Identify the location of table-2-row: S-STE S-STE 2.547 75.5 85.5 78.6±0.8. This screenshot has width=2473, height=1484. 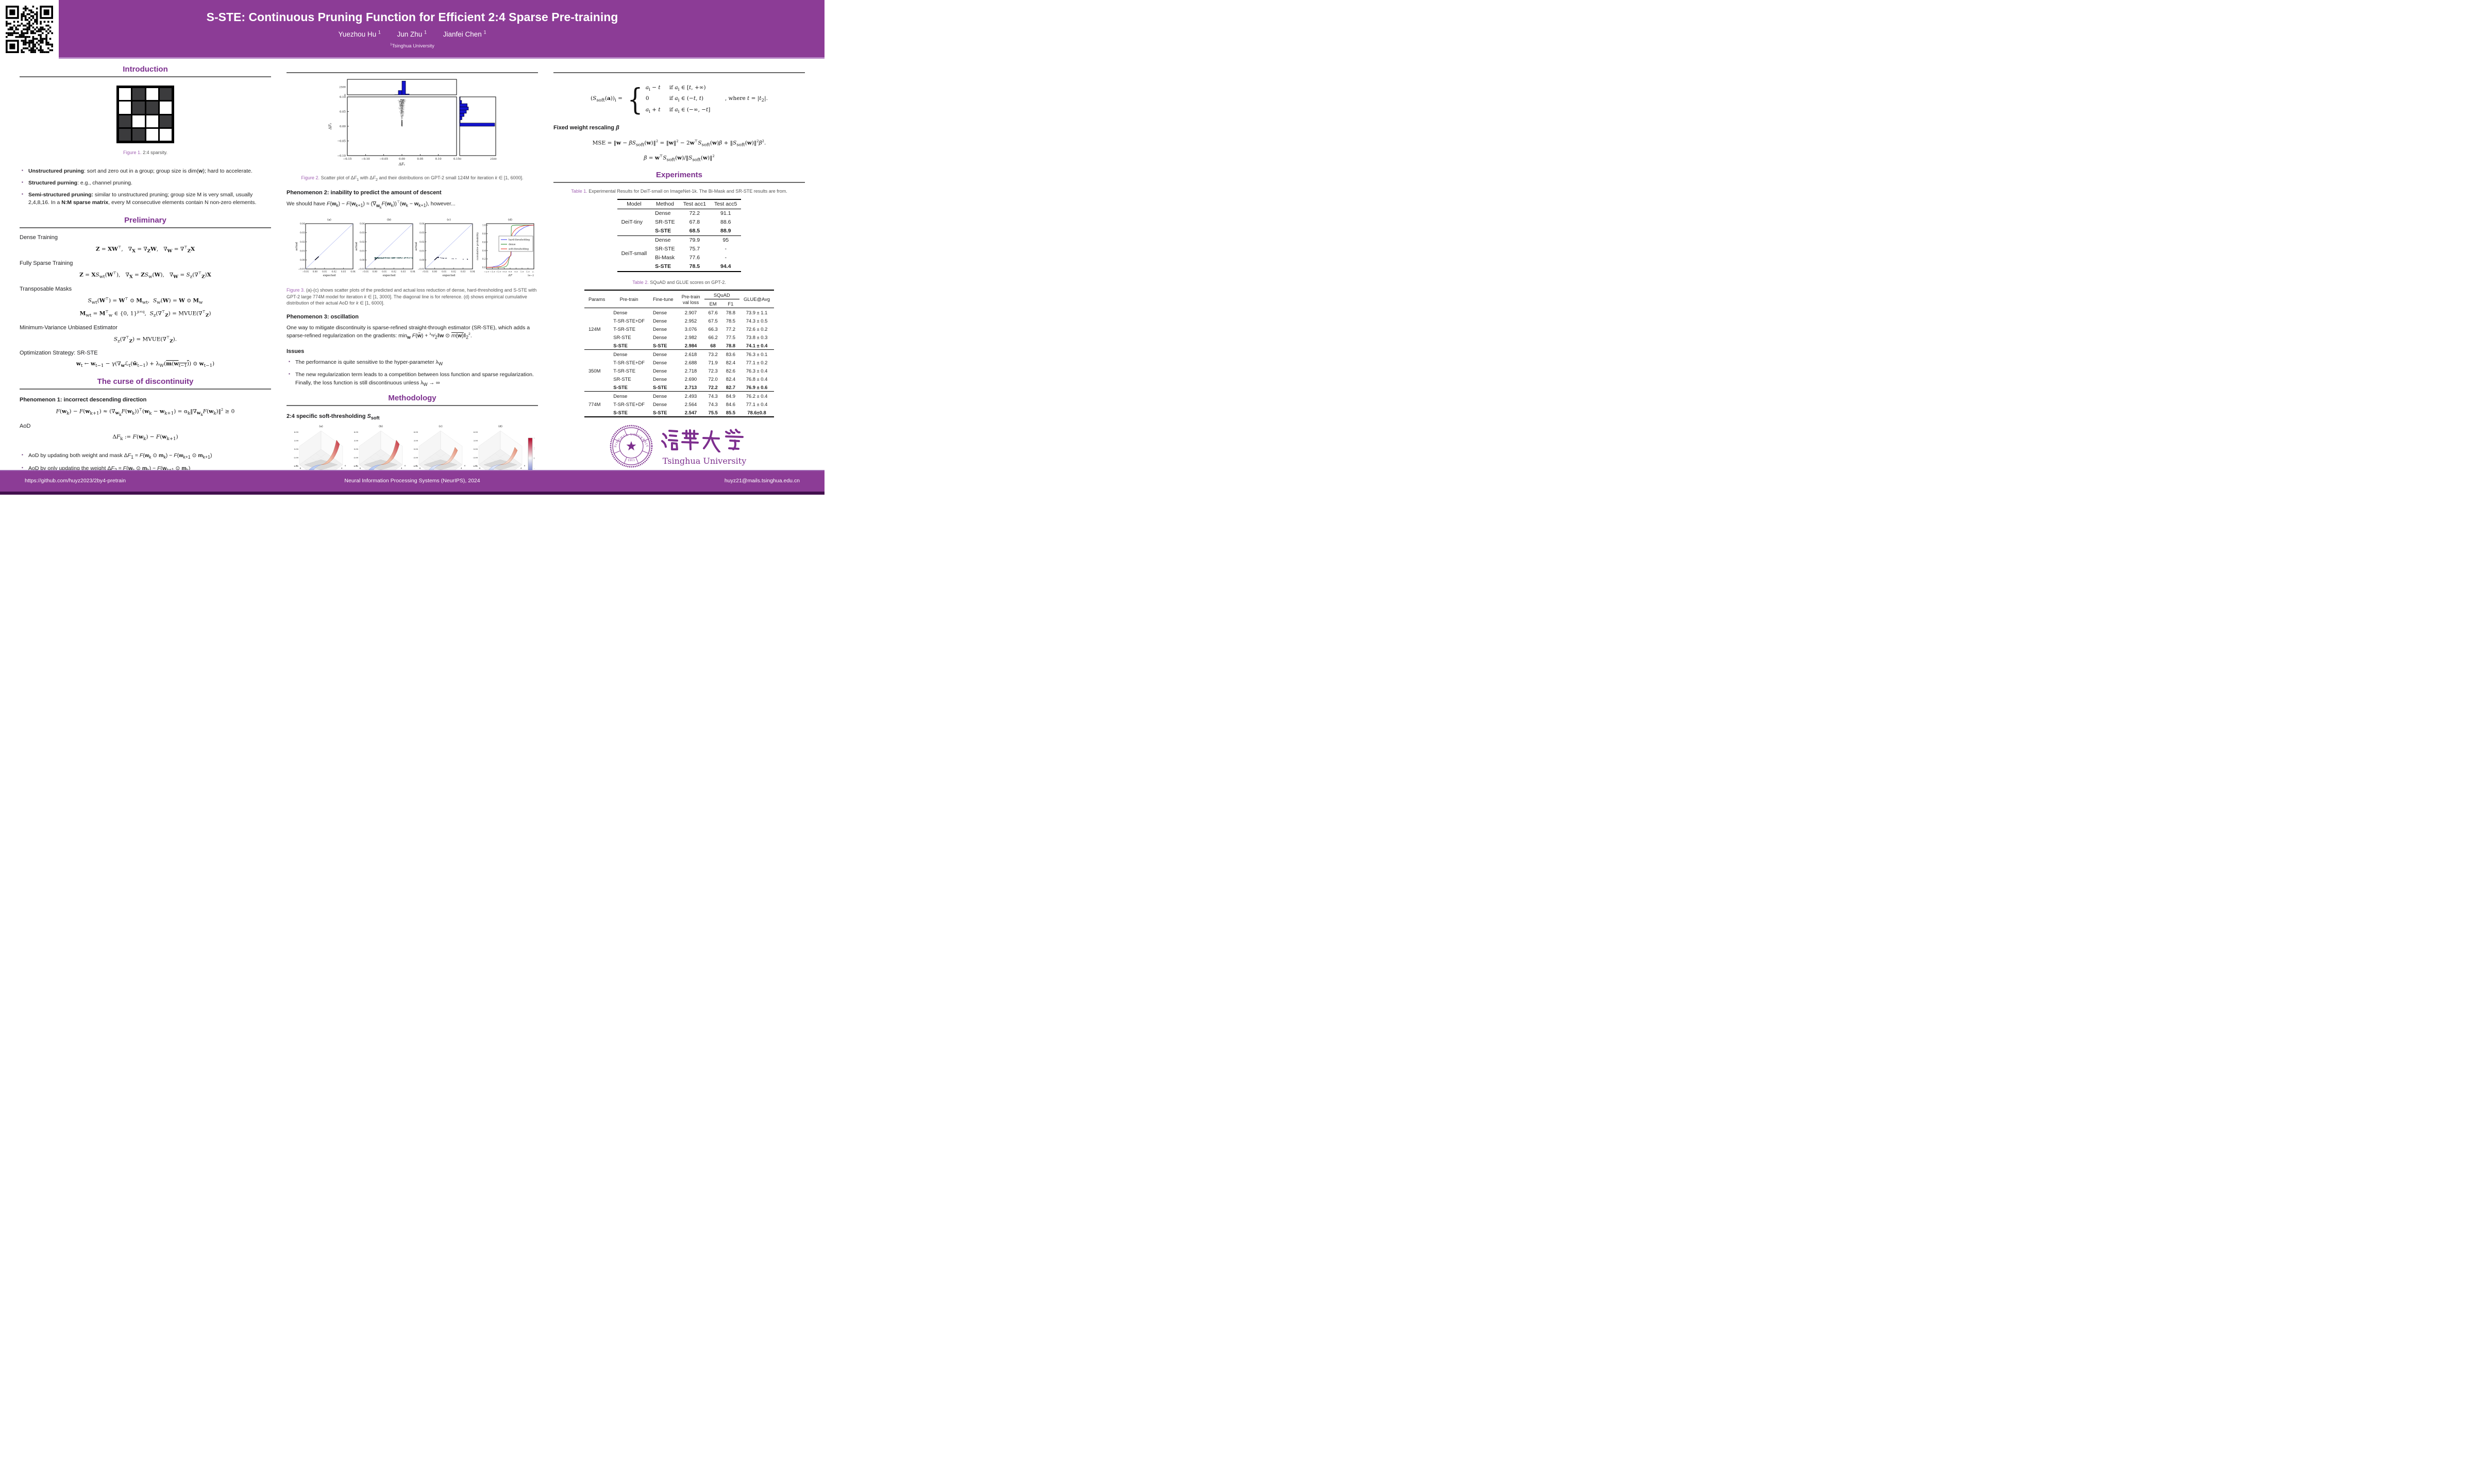
(679, 412).